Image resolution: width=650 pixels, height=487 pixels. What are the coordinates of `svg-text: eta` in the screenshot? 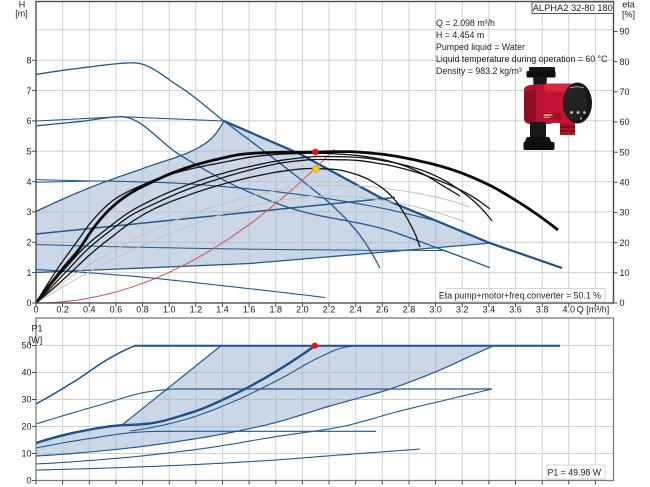 It's located at (628, 5).